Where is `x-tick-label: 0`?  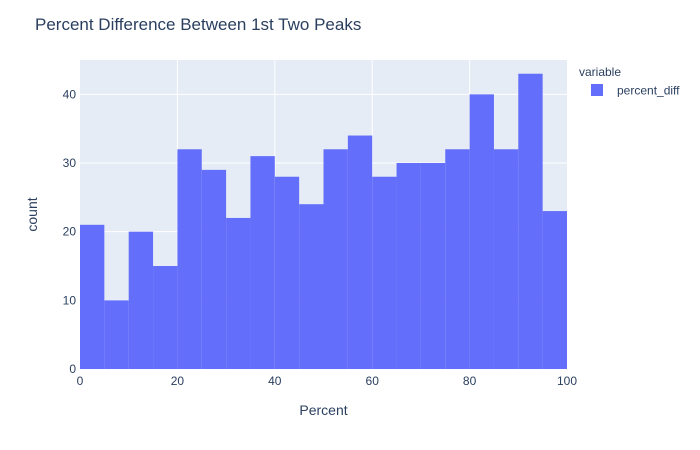 x-tick-label: 0 is located at coordinates (80, 381).